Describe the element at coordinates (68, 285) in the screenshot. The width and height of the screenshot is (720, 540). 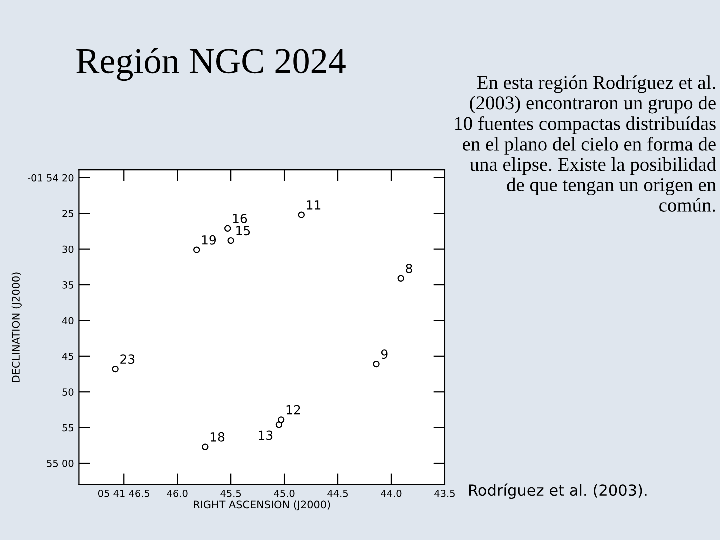
I see `y-tick-label: 35` at that location.